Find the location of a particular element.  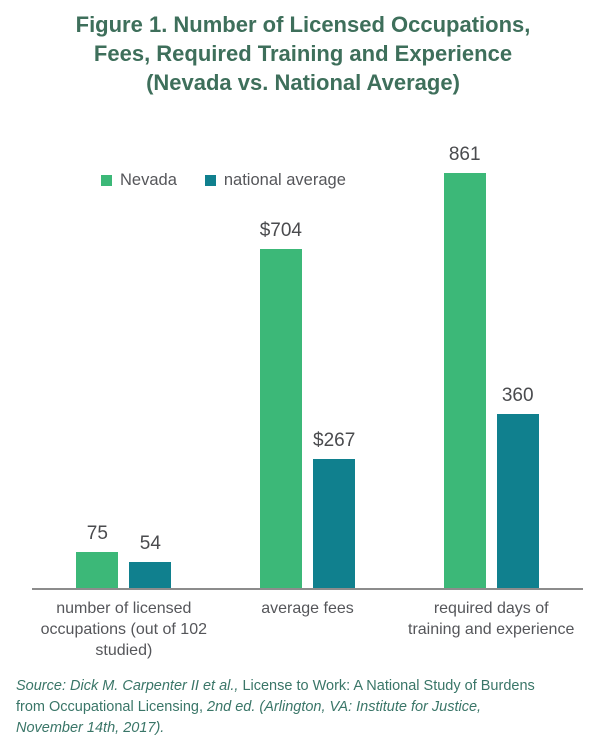

bar-pair: 75 54 is located at coordinates (124, 555).